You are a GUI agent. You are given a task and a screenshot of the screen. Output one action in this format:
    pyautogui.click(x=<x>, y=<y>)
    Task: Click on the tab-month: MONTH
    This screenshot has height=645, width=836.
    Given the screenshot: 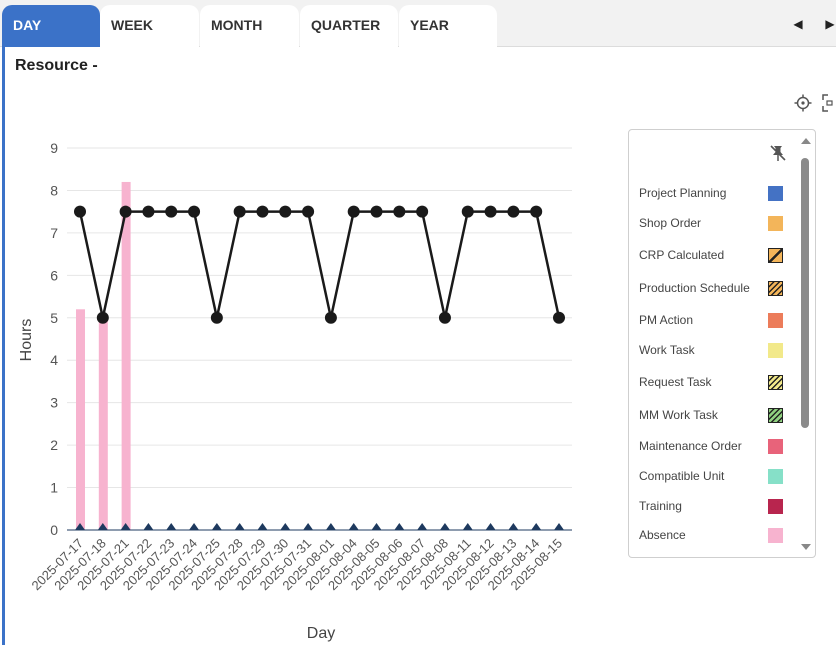 What is the action you would take?
    pyautogui.click(x=249, y=26)
    